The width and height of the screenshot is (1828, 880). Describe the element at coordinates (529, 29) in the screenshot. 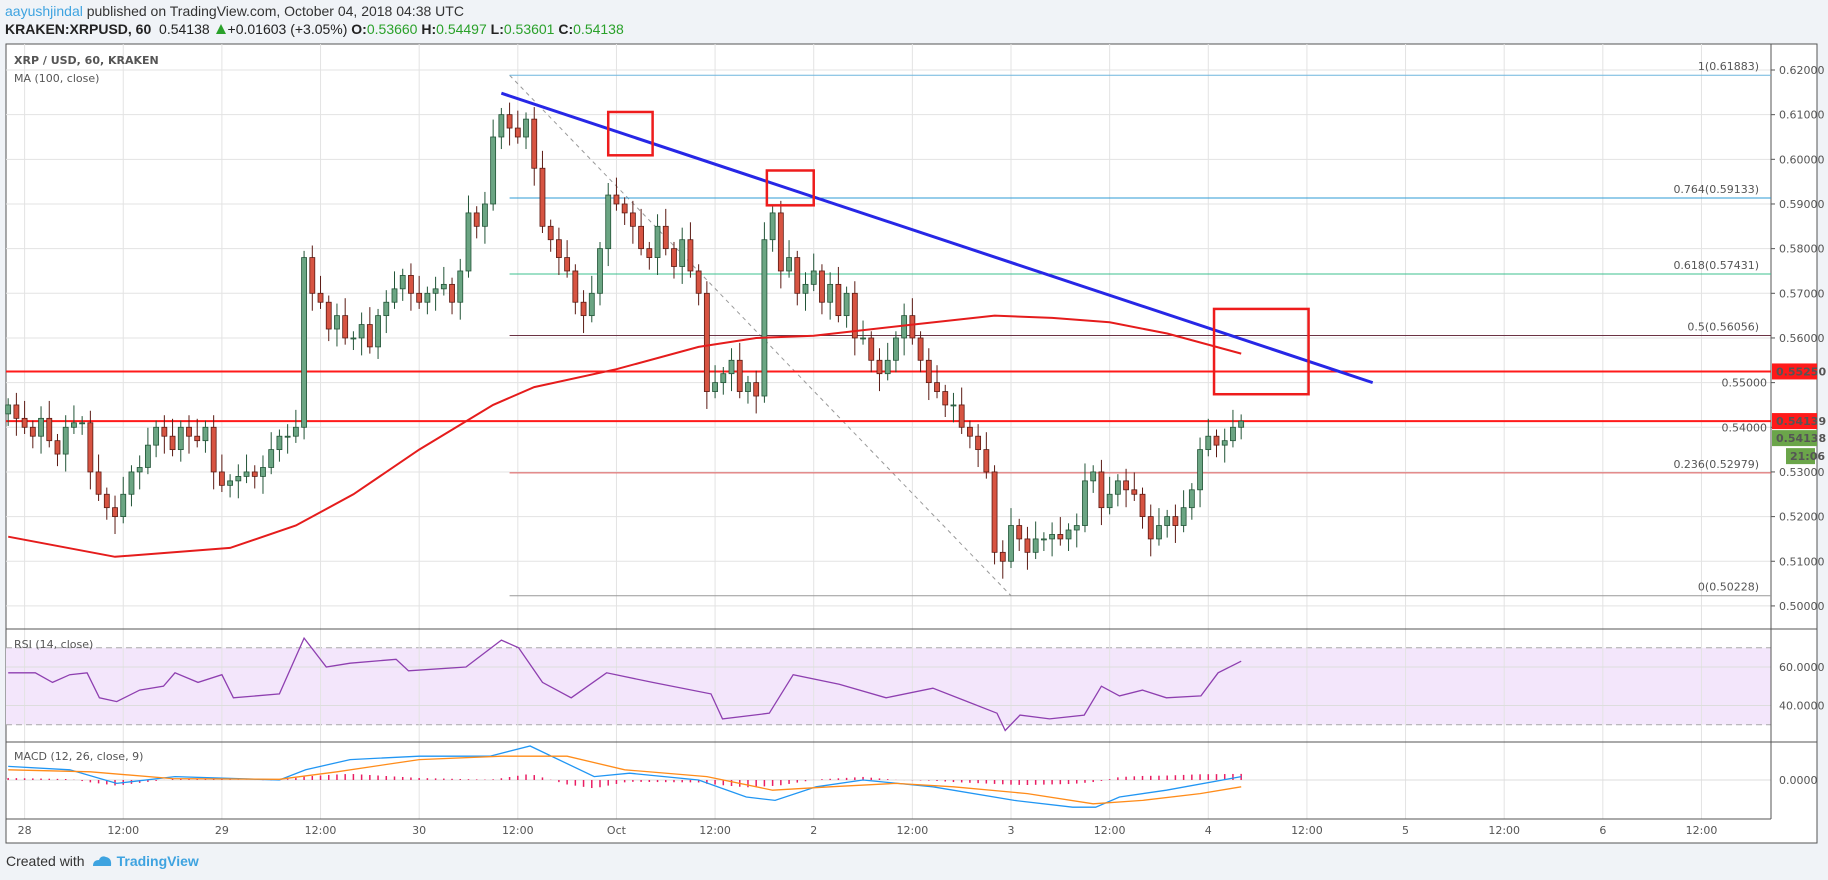

I see `low-value: 0.53601` at that location.